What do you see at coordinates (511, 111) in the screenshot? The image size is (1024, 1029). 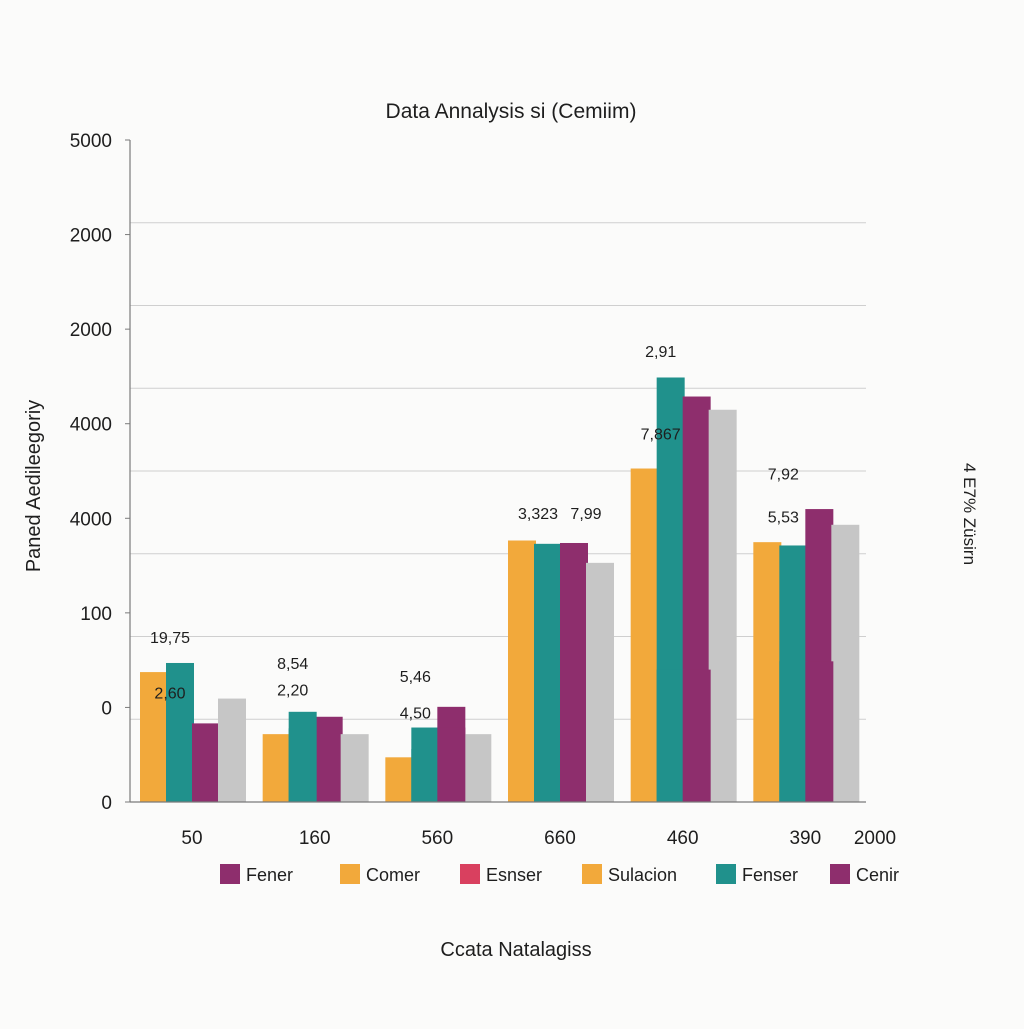 I see `chart-title: Data Annalysis si (Cemiim)` at bounding box center [511, 111].